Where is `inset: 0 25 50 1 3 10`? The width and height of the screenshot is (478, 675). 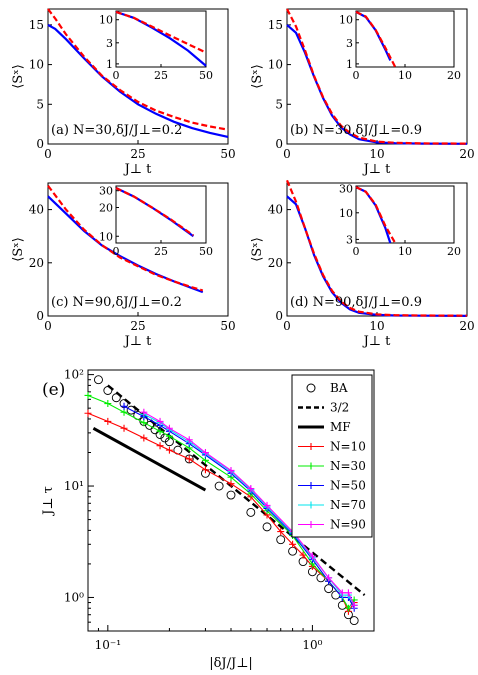
inset: 0 25 50 1 3 10 is located at coordinates (156, 46).